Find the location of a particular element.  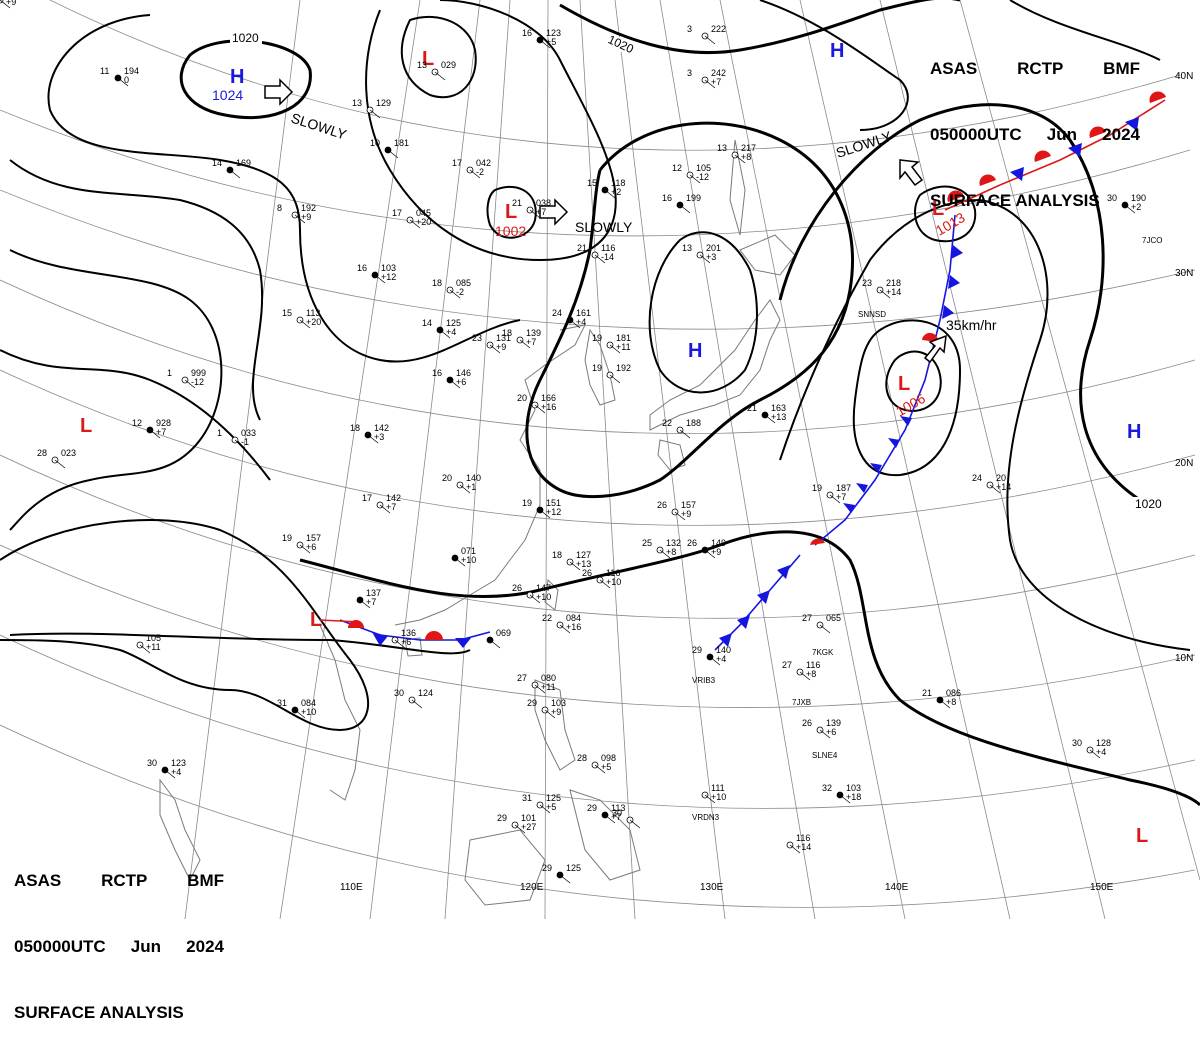

station-plot: 116+14 is located at coordinates (798, 843).